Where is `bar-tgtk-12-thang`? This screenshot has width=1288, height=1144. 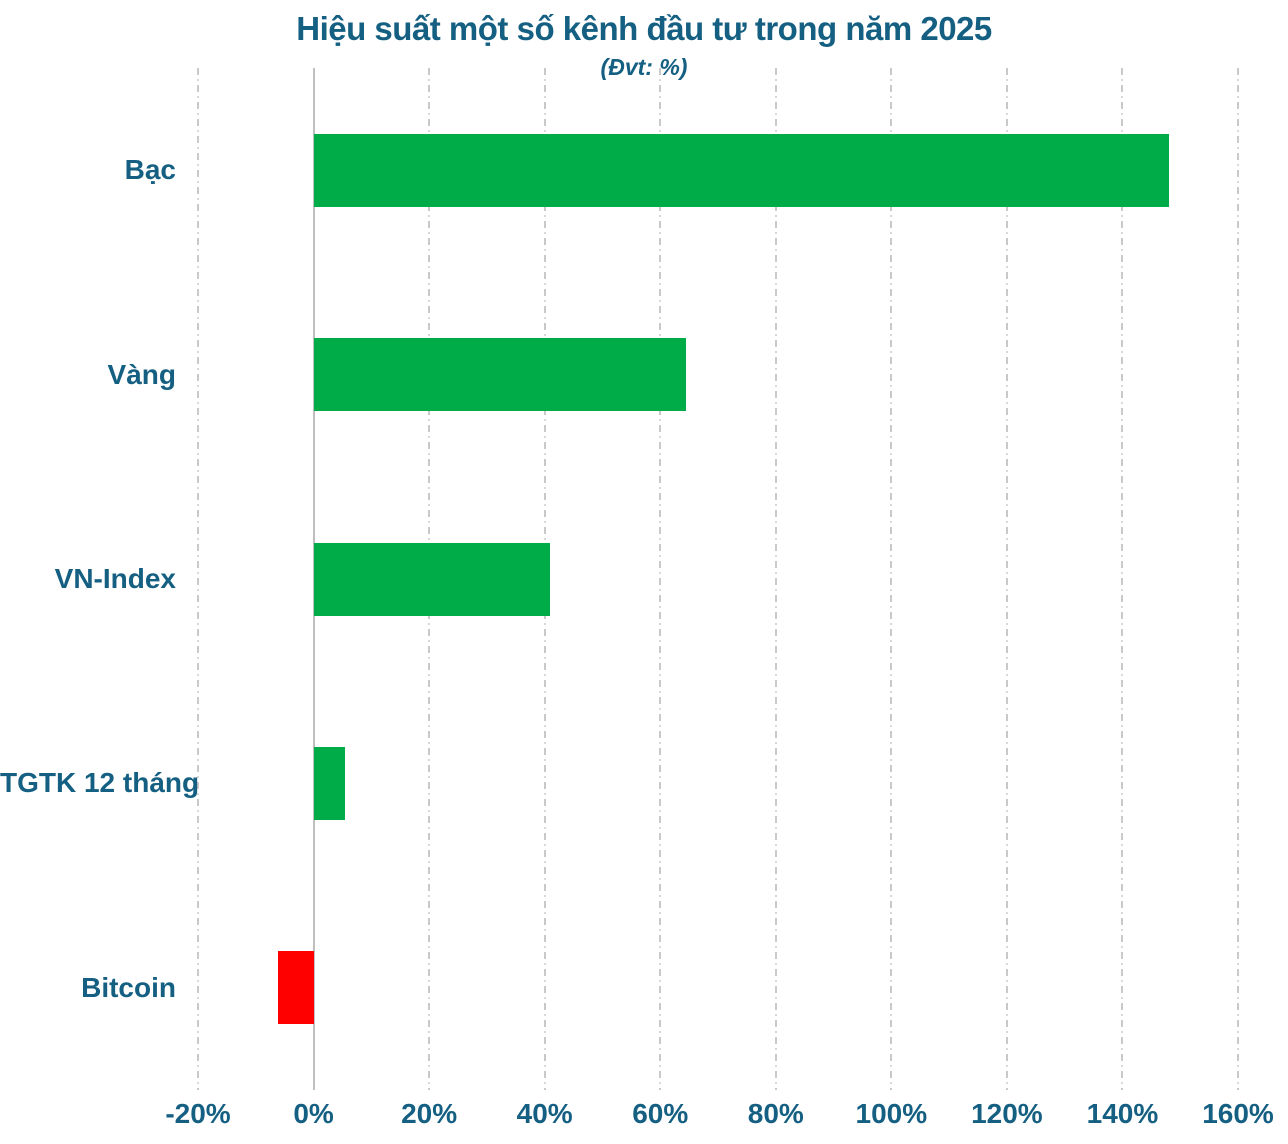 bar-tgtk-12-thang is located at coordinates (329, 783).